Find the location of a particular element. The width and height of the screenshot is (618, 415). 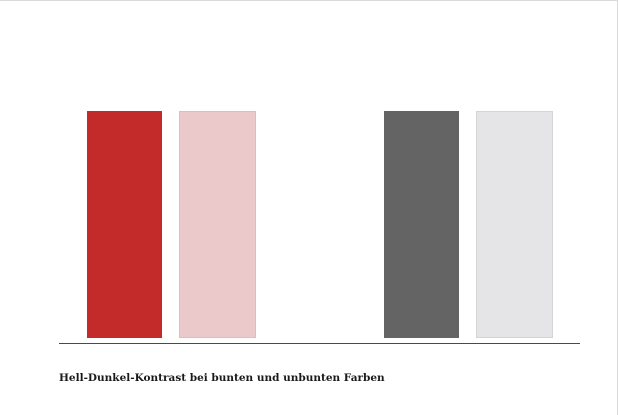

baseline-rule is located at coordinates (319, 343).